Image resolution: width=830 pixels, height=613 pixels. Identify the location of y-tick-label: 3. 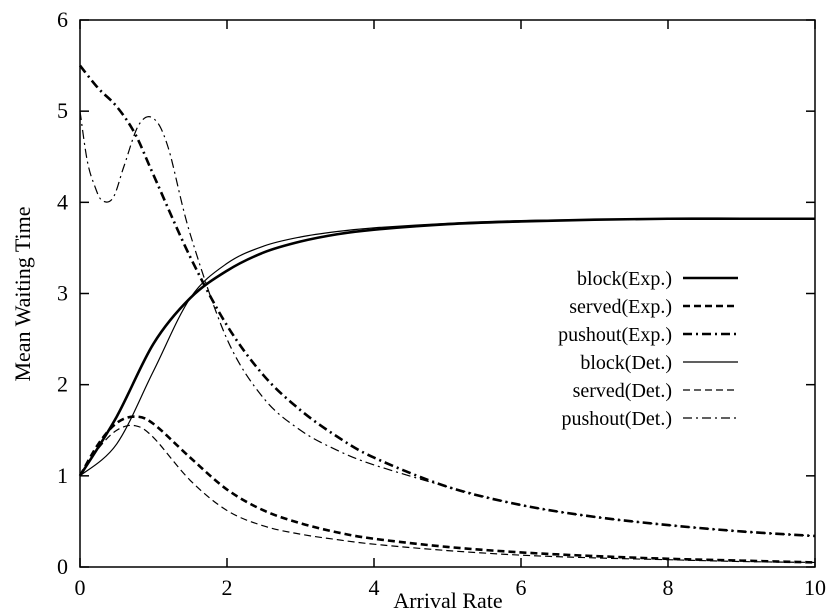
(62, 293).